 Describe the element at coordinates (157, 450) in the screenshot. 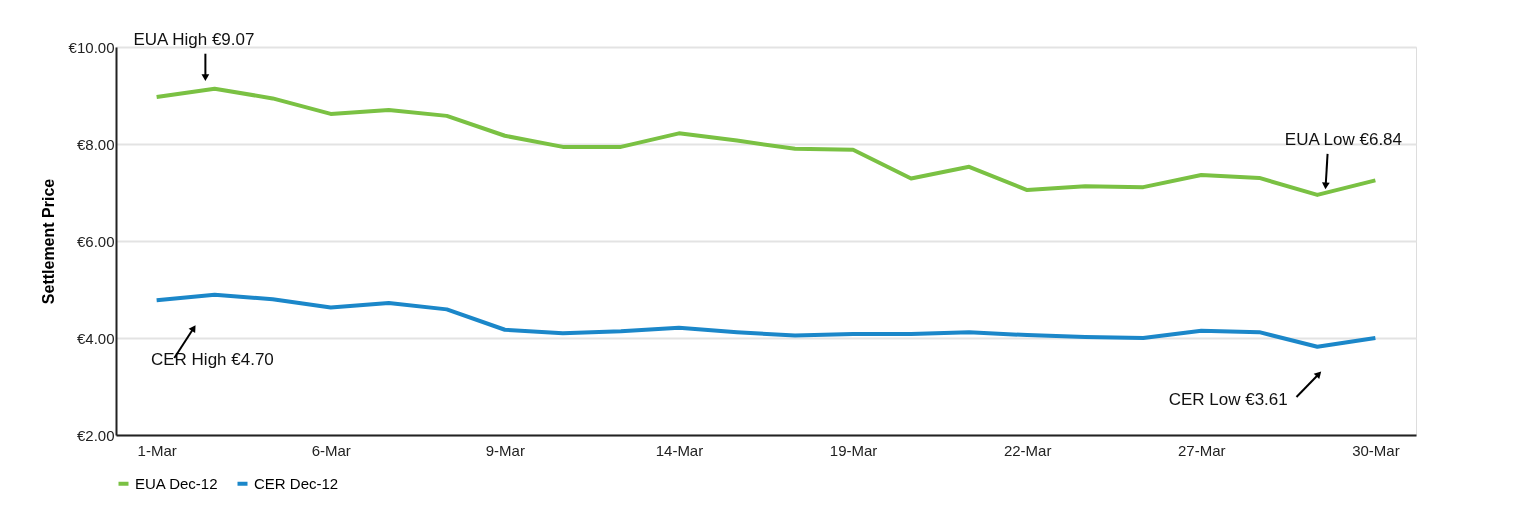

I see `x-tick-label: 1-Mar` at that location.